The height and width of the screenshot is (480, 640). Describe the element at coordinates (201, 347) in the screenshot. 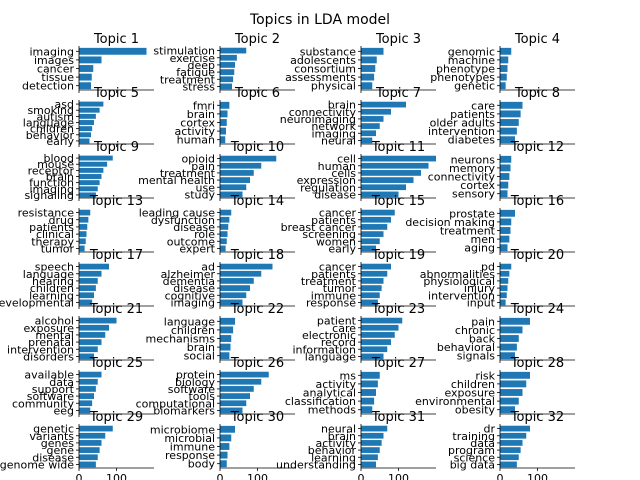

I see `term-label: brain` at that location.